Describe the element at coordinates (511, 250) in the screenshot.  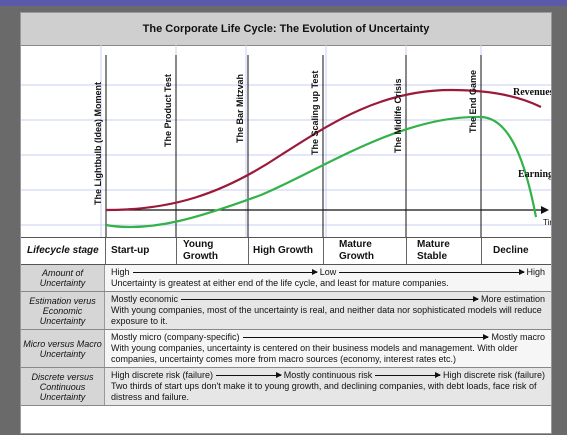
I see `stage-decline: Decline` at that location.